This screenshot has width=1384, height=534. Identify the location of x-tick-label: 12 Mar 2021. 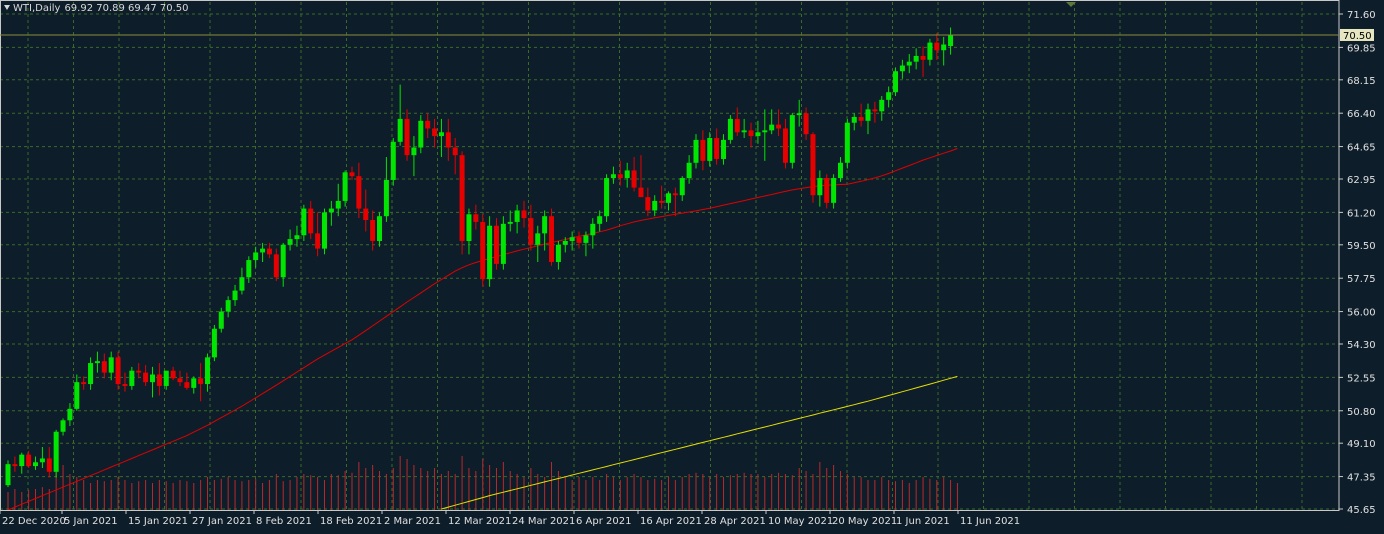
(479, 521).